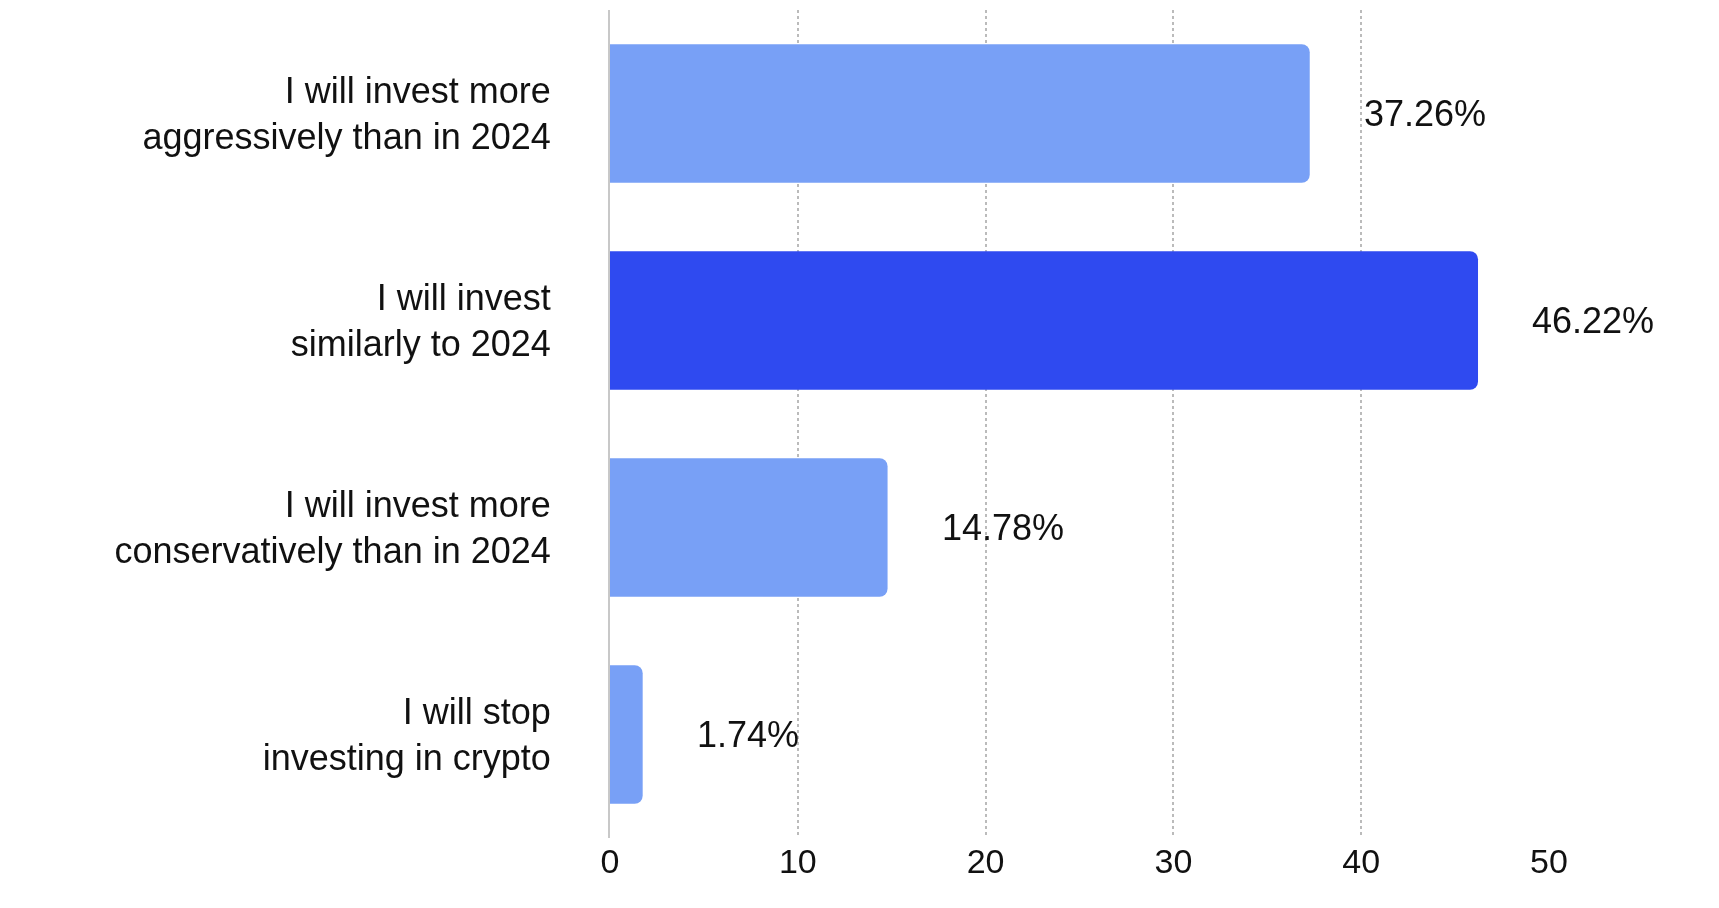 This screenshot has height=908, width=1719. What do you see at coordinates (1593, 320) in the screenshot?
I see `data-label: 46.22%` at bounding box center [1593, 320].